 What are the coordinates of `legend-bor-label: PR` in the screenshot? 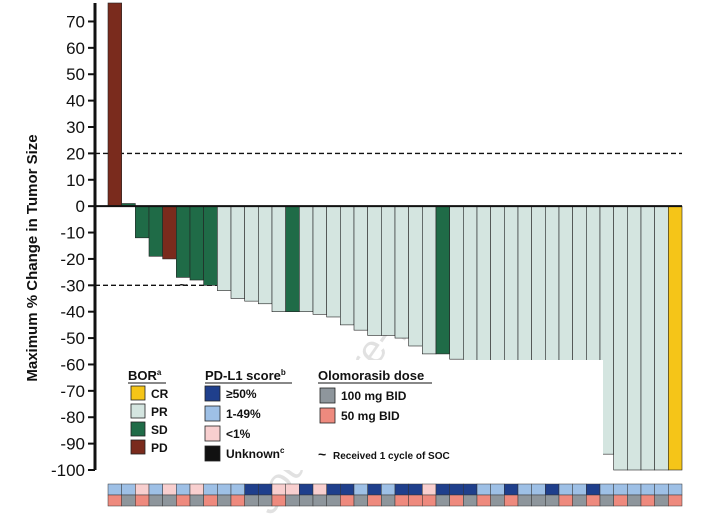 It's located at (159, 412).